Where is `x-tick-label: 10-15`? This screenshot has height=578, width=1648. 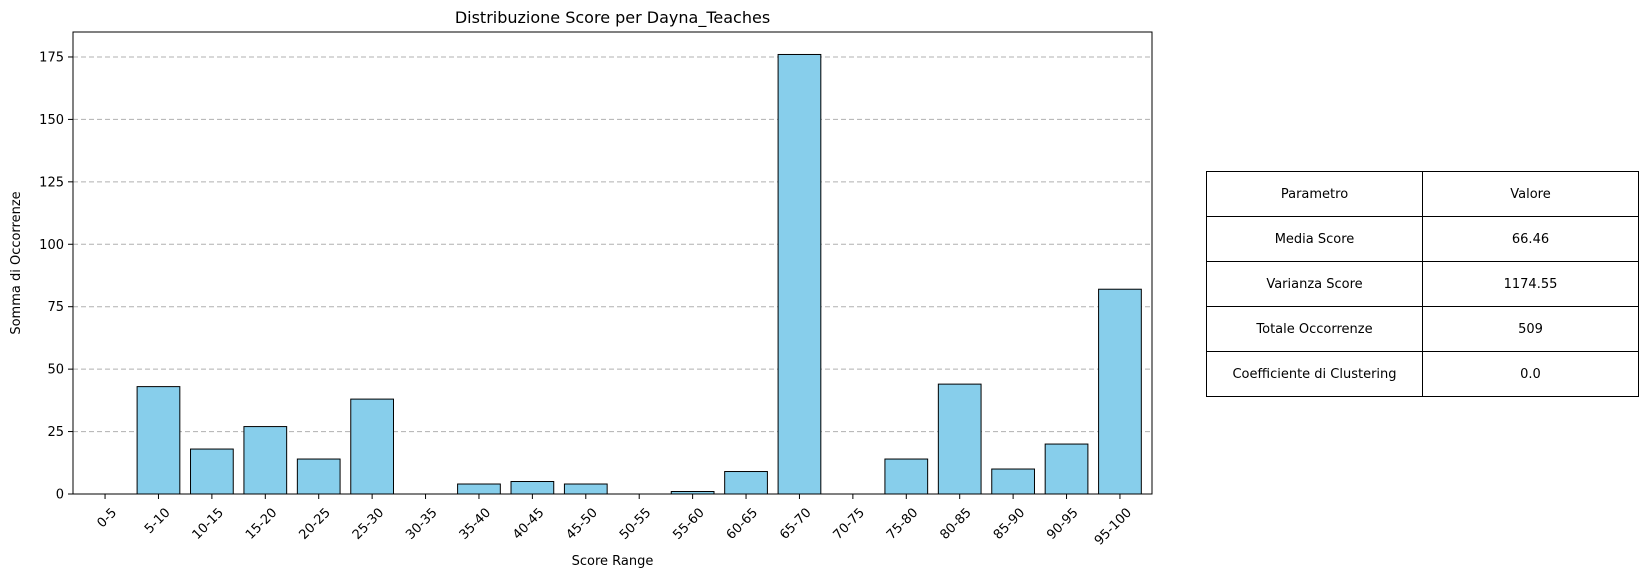
x-tick-label: 10-15 is located at coordinates (208, 523).